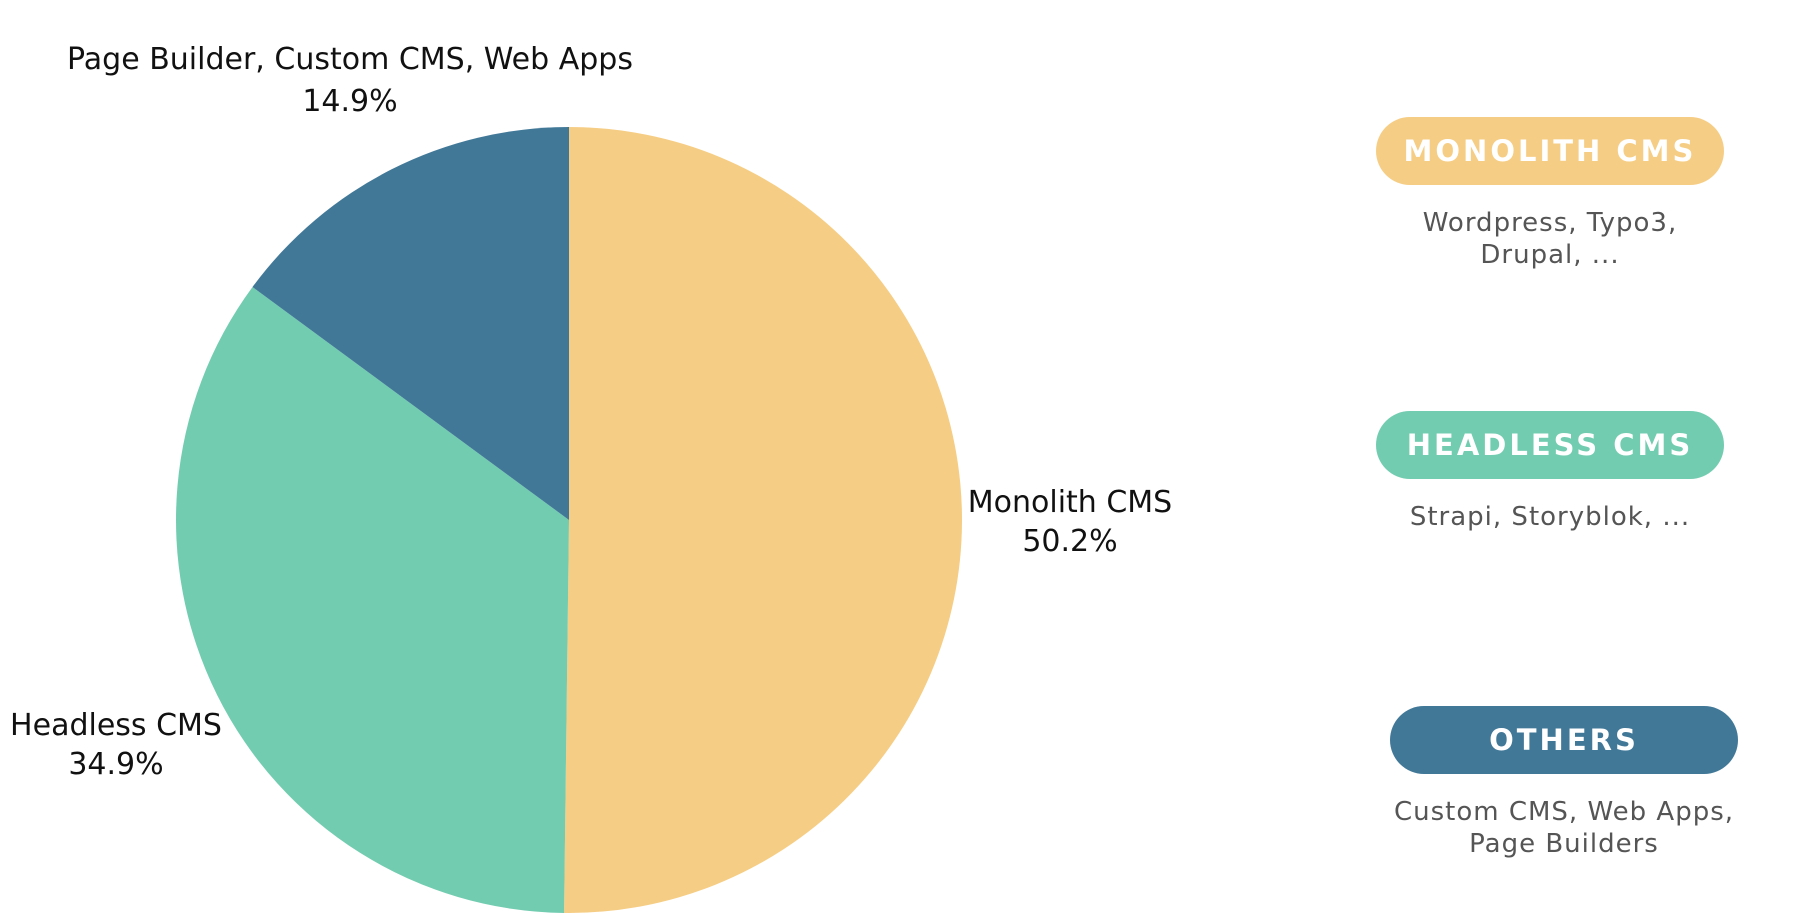 This screenshot has width=1814, height=914. What do you see at coordinates (410, 323) in the screenshot?
I see `pie-slice-others` at bounding box center [410, 323].